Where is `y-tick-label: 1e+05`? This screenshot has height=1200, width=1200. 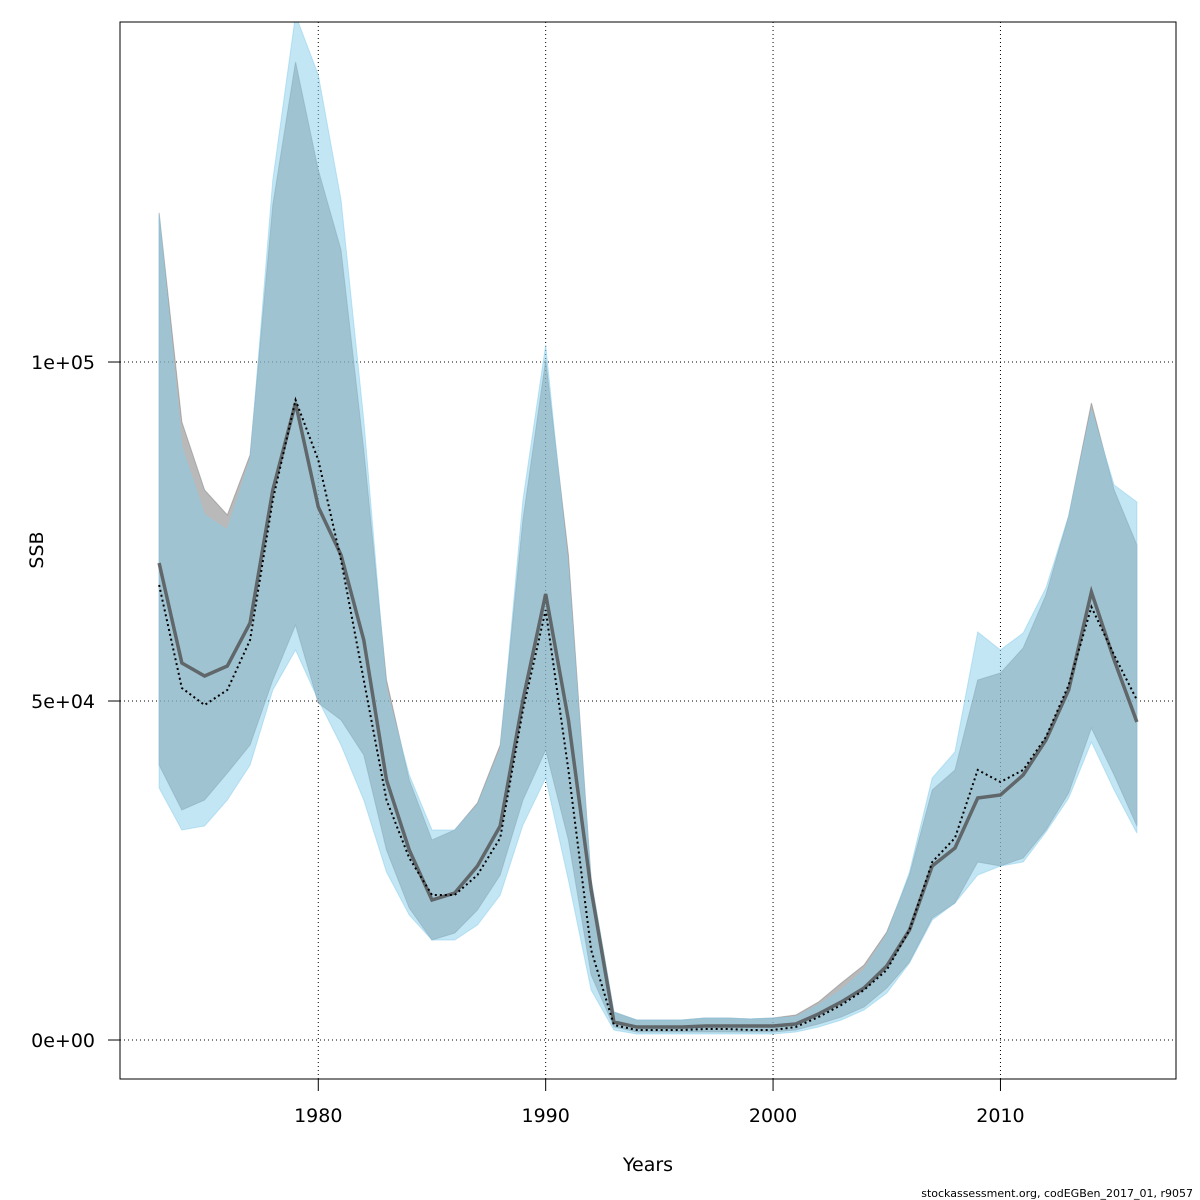 y-tick-label: 1e+05 is located at coordinates (63, 363).